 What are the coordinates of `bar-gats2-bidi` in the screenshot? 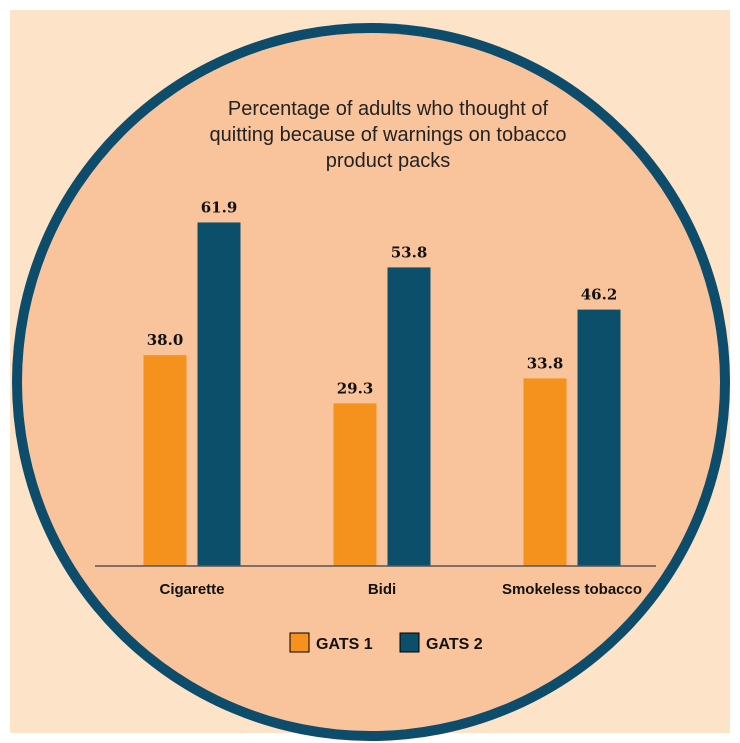 It's located at (409, 416).